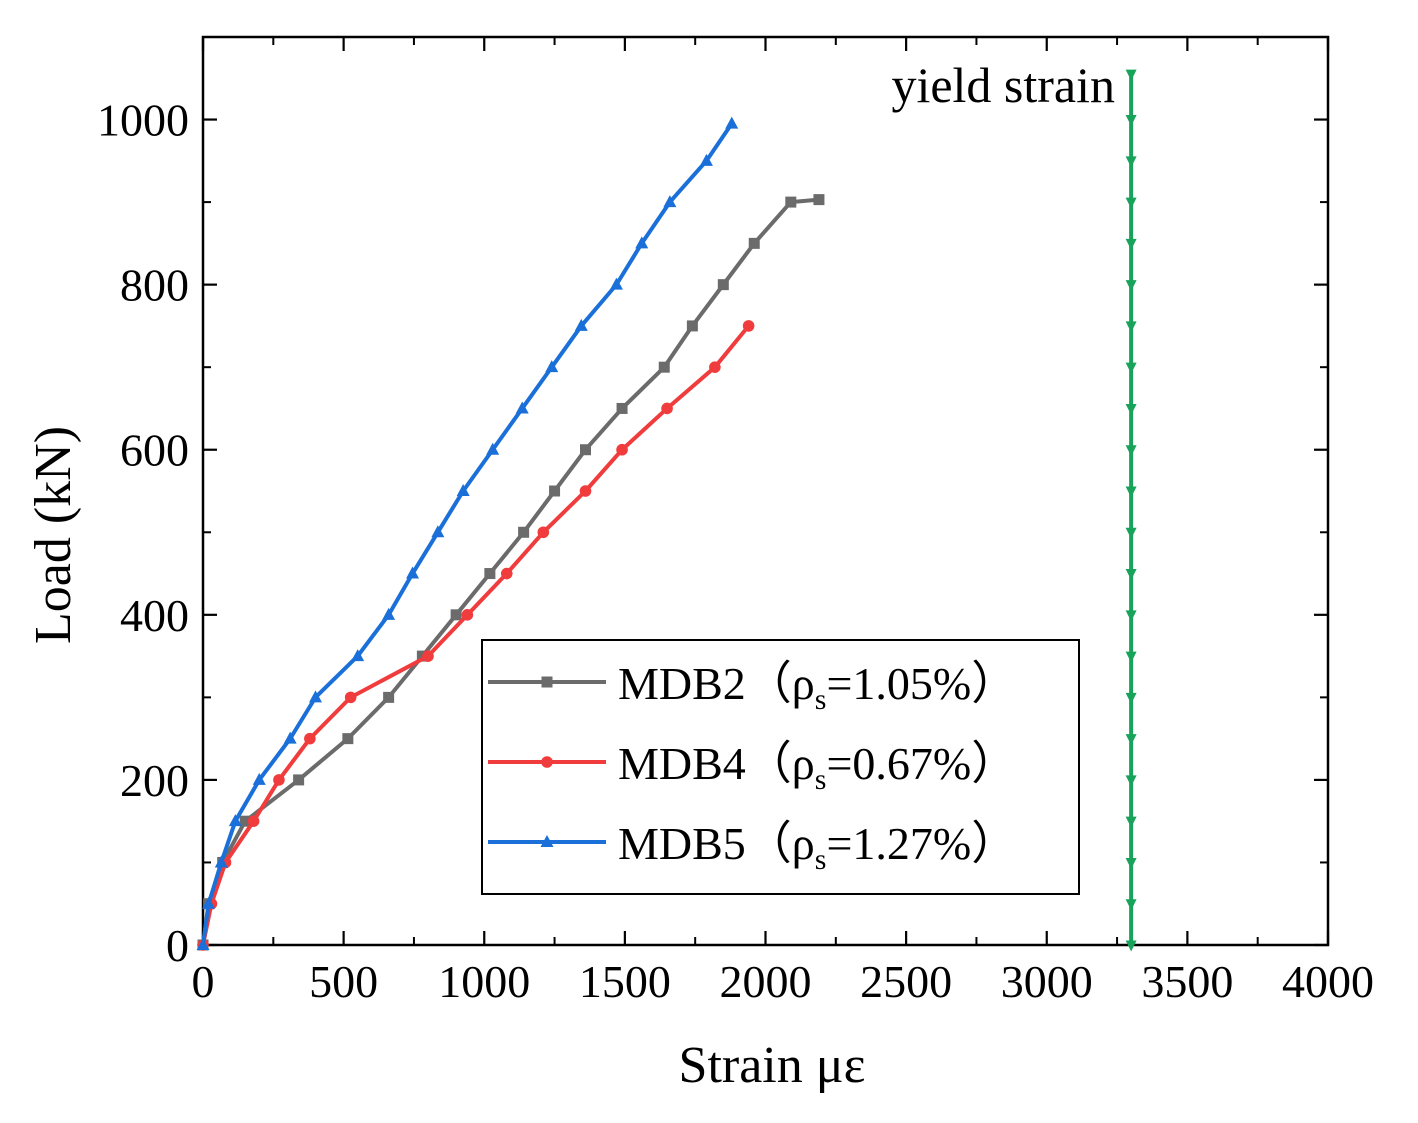 The height and width of the screenshot is (1123, 1418). Describe the element at coordinates (625, 981) in the screenshot. I see `x-tick-label: 1500` at that location.